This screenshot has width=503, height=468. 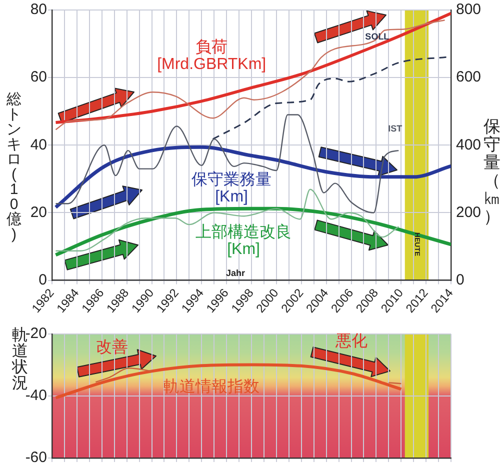 I want to click on y-tick-label: -60, so click(x=36, y=457).